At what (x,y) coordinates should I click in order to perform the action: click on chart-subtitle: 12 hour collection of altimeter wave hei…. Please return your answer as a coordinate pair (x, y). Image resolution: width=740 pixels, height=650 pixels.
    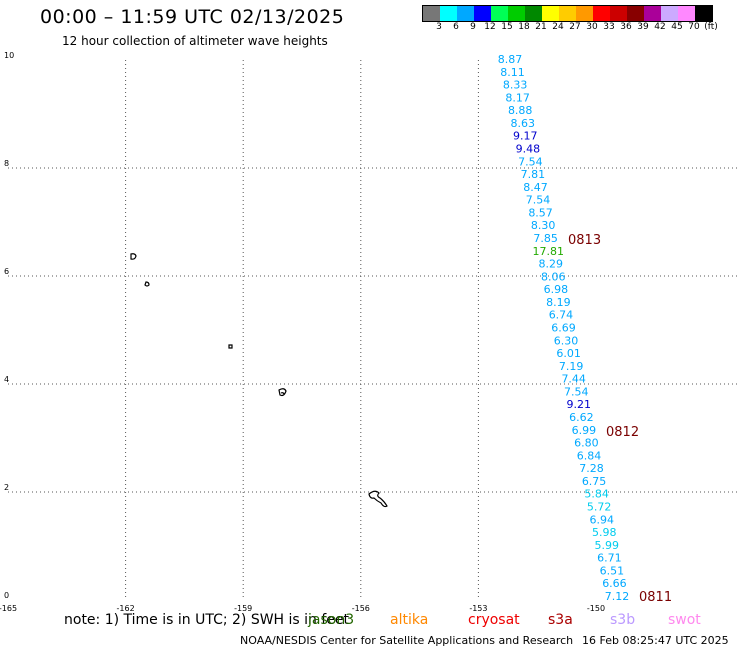
    Looking at the image, I should click on (195, 41).